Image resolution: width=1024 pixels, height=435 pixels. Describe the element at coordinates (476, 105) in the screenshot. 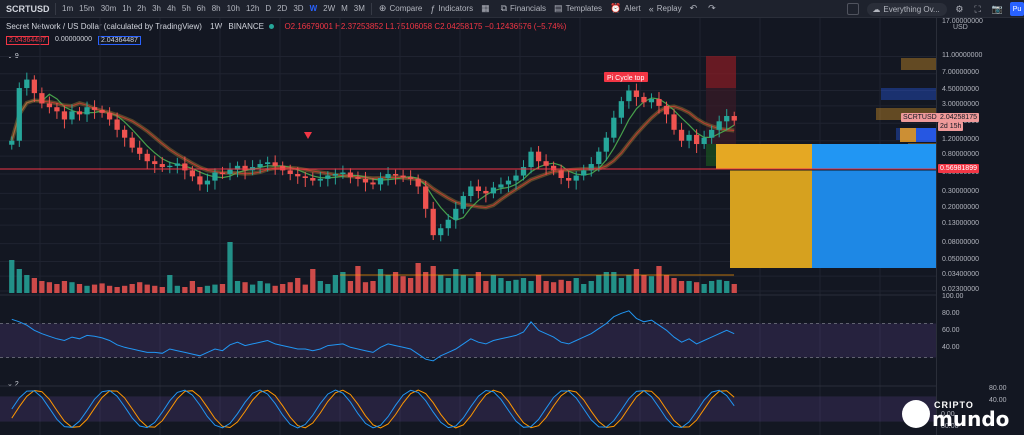

I see `annotations: Pi Cycle top` at that location.